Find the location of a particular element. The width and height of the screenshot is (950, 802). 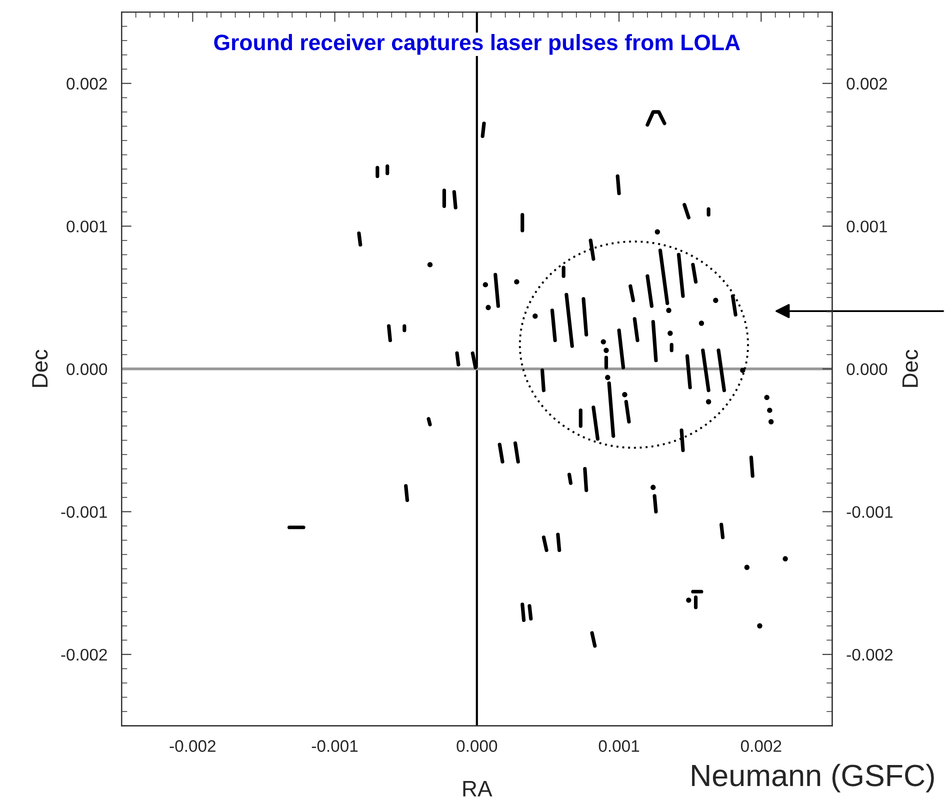

y-axis-title: Dec is located at coordinates (40, 368).